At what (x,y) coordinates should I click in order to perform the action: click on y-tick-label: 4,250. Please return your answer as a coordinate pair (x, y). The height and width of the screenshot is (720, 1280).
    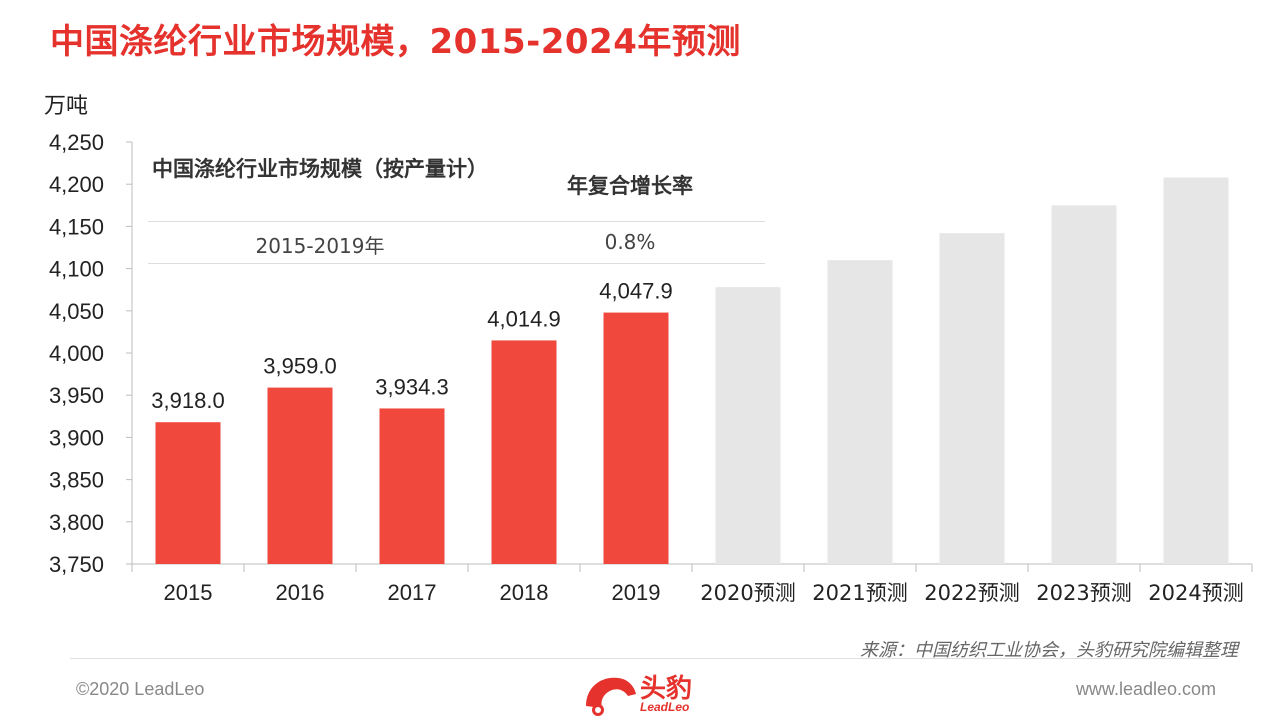
    Looking at the image, I should click on (76, 142).